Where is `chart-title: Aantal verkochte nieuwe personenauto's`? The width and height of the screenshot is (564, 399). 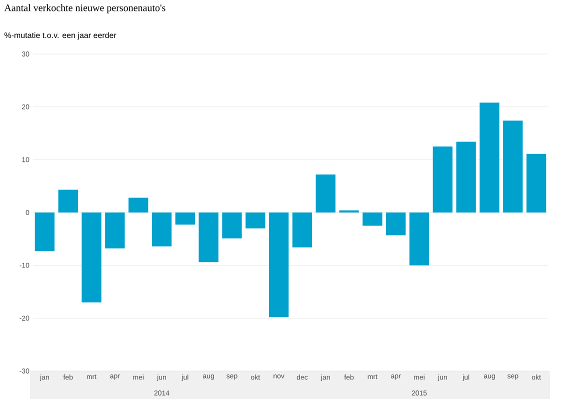
chart-title: Aantal verkochte nieuwe personenauto's is located at coordinates (85, 9).